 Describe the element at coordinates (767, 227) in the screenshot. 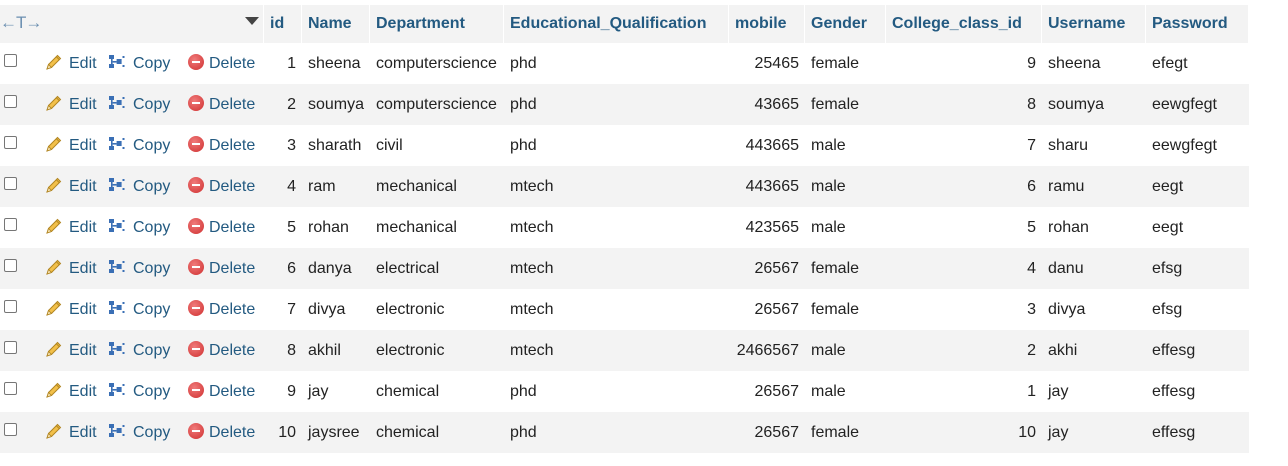

I see `cell-mobile: 423565` at that location.